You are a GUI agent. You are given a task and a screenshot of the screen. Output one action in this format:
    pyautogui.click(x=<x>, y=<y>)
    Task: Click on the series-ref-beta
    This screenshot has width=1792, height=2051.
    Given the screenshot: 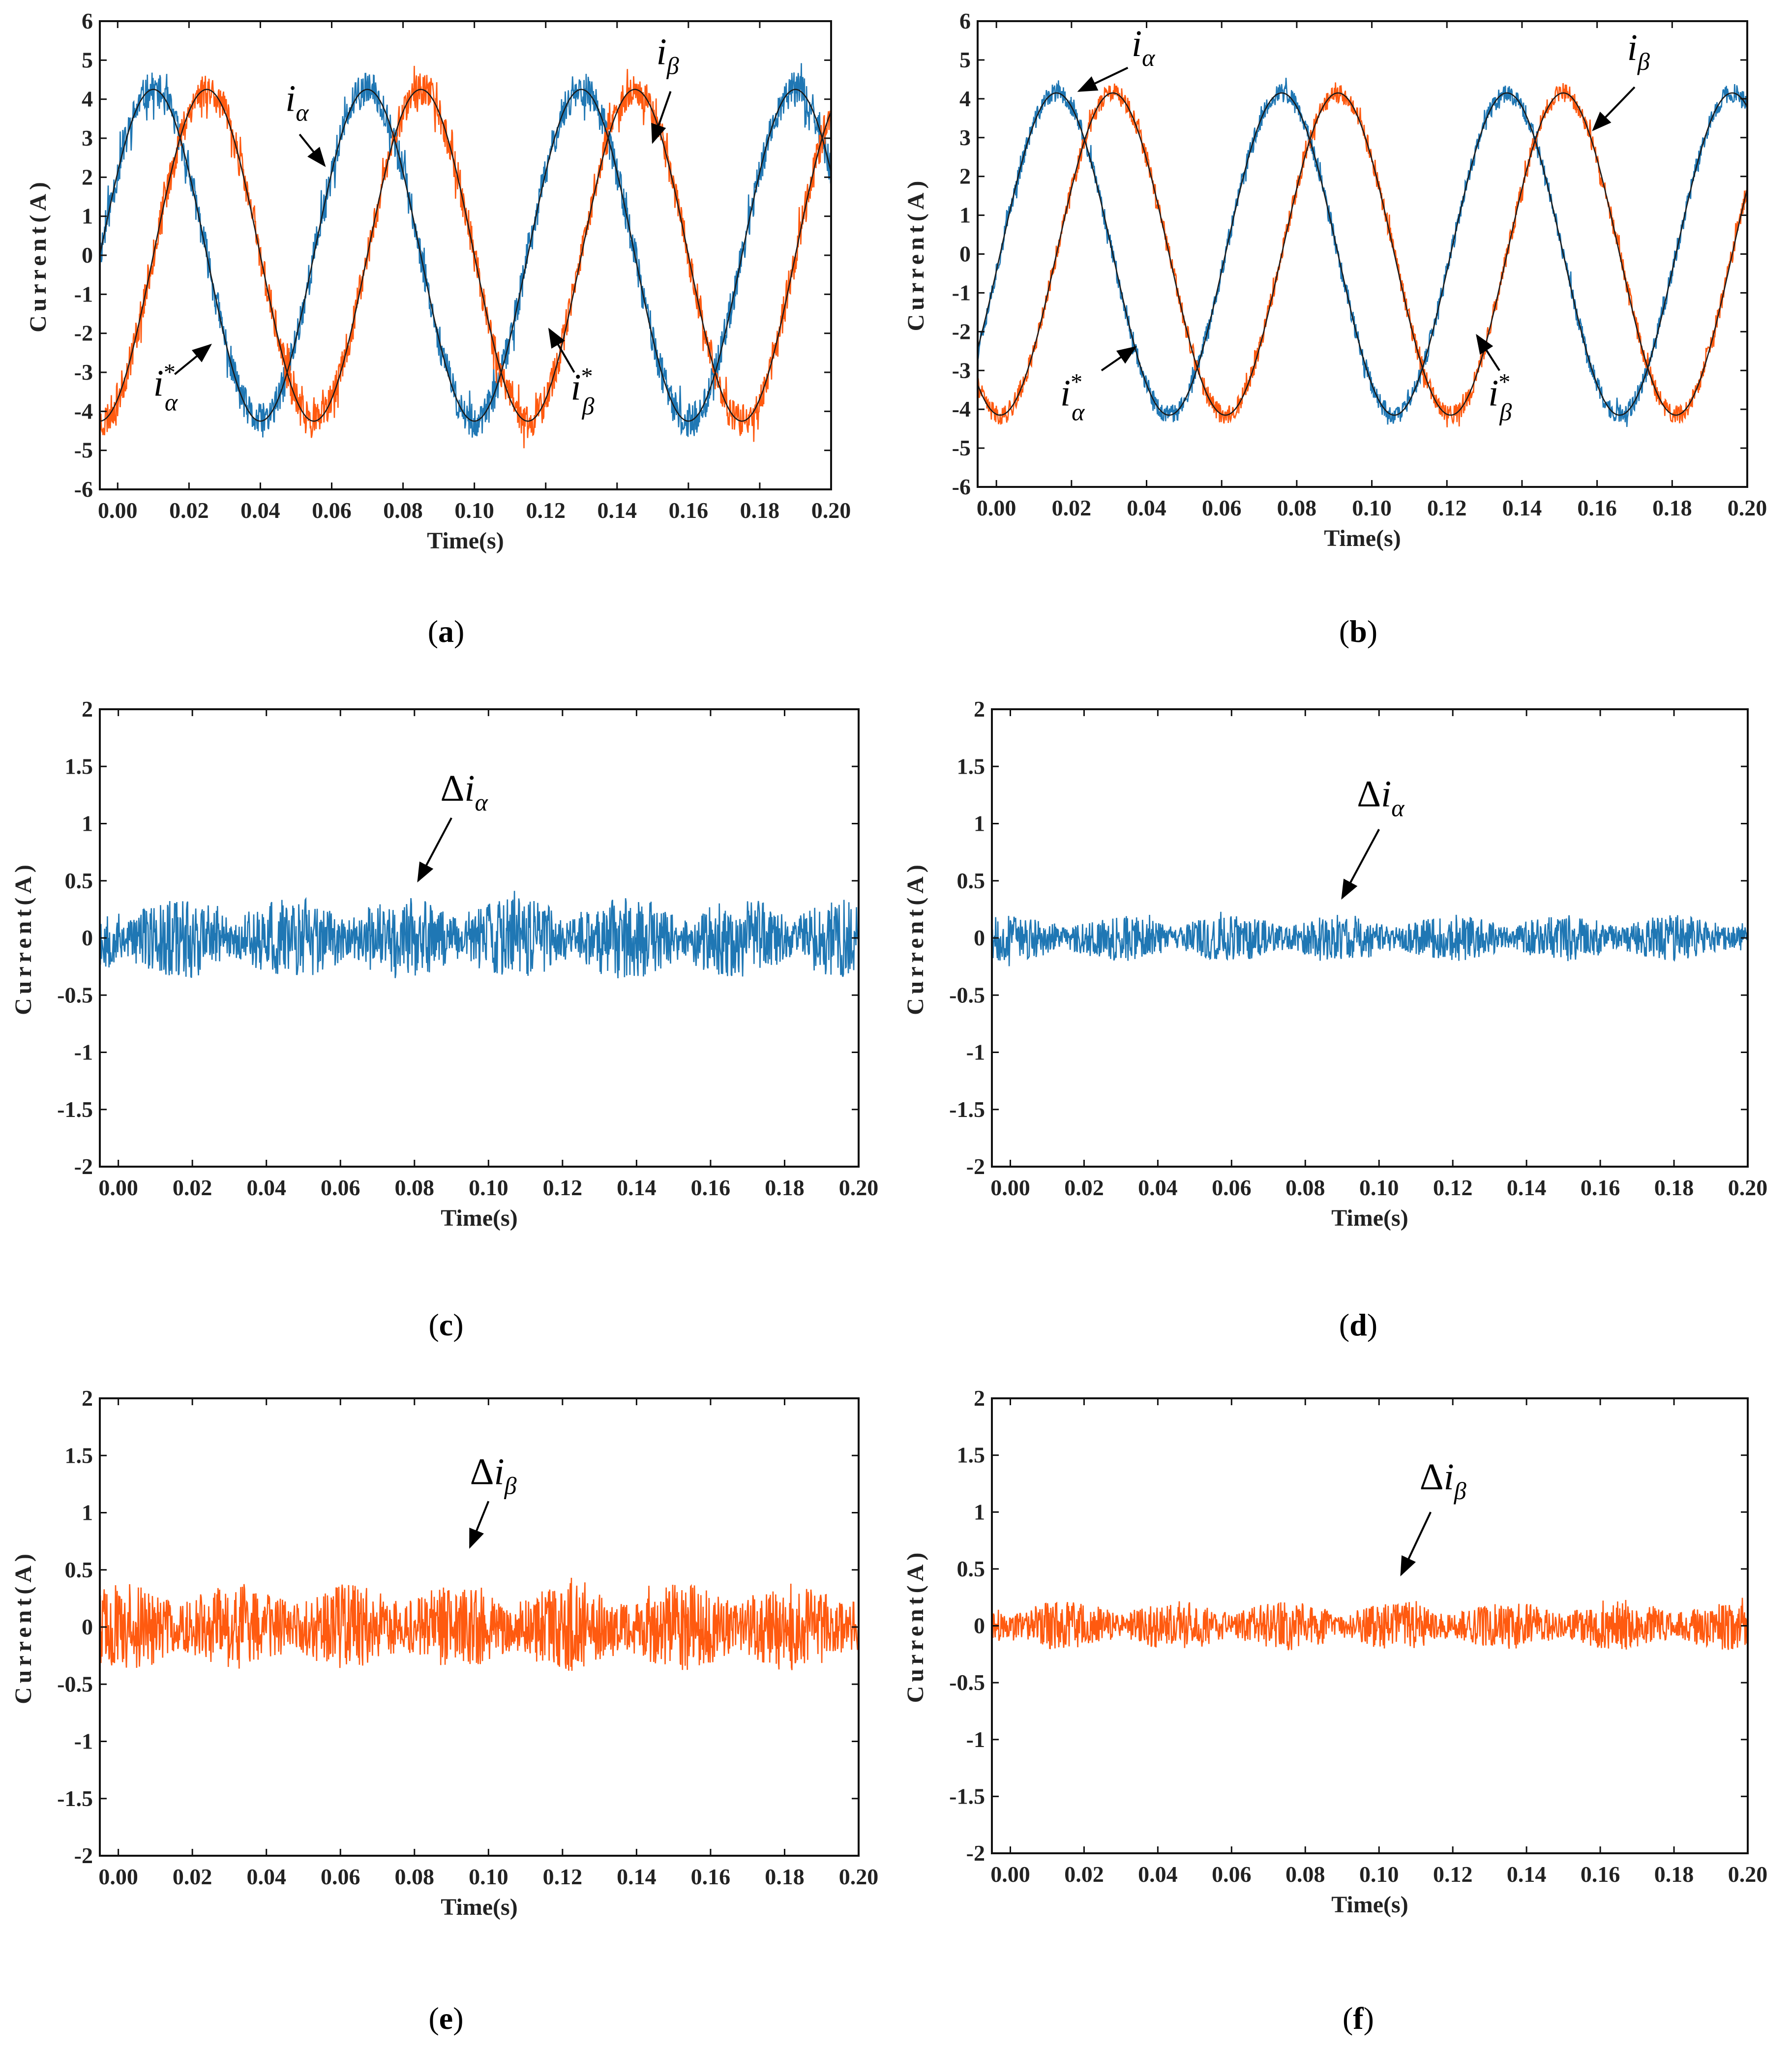 What is the action you would take?
    pyautogui.click(x=465, y=255)
    